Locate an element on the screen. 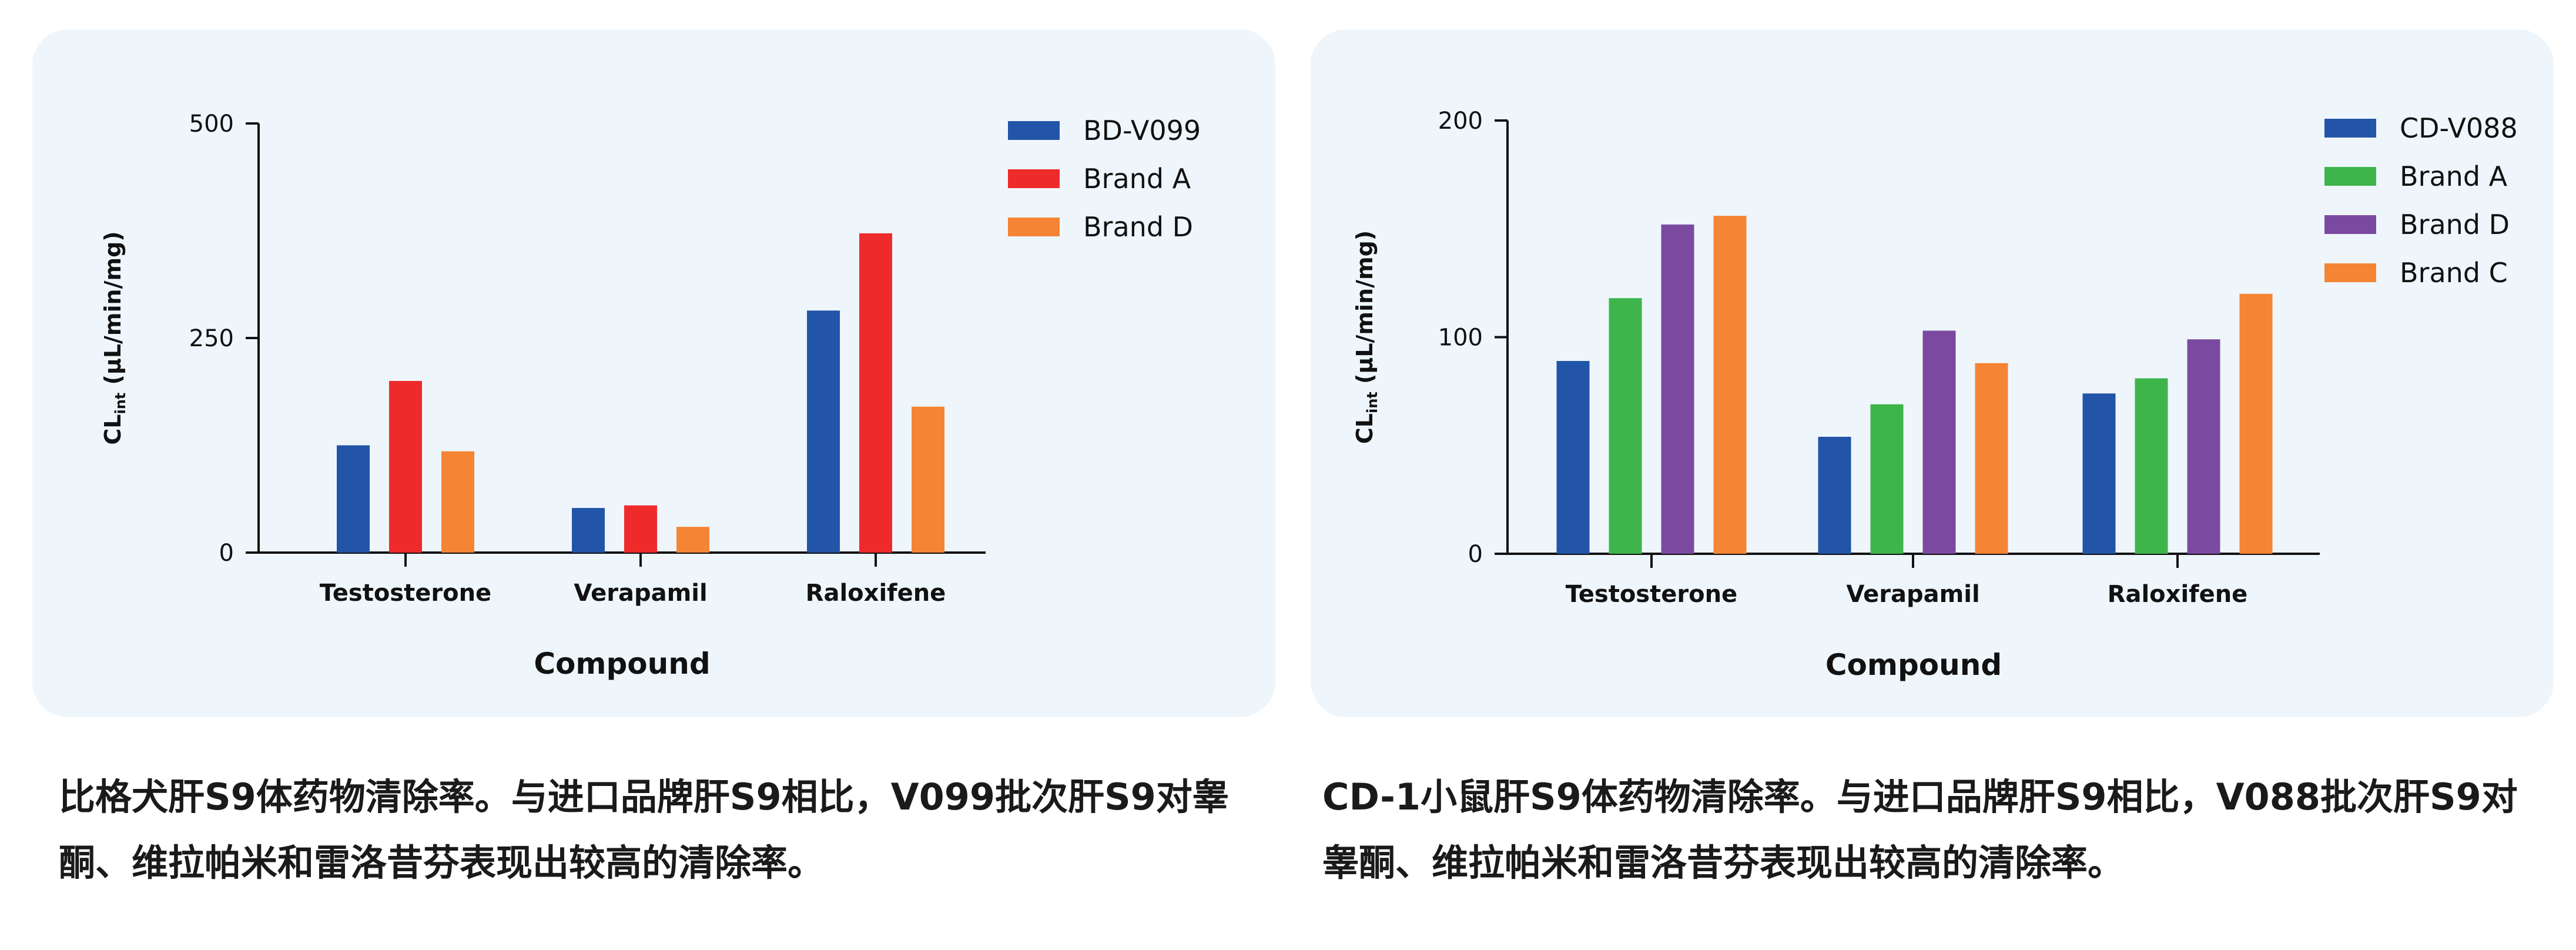  legend-label: BD-V099 is located at coordinates (1142, 130).